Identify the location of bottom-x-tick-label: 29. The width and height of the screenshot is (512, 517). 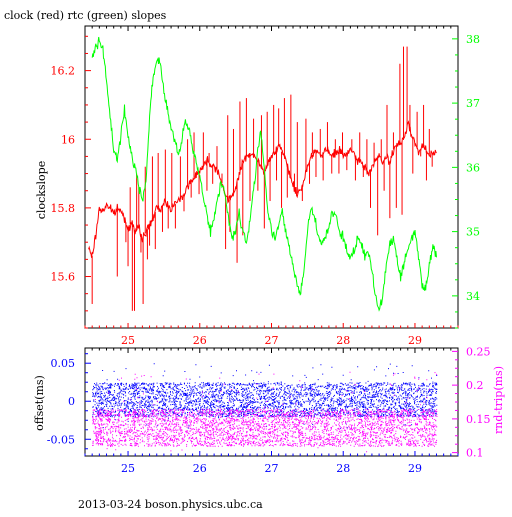
(415, 468).